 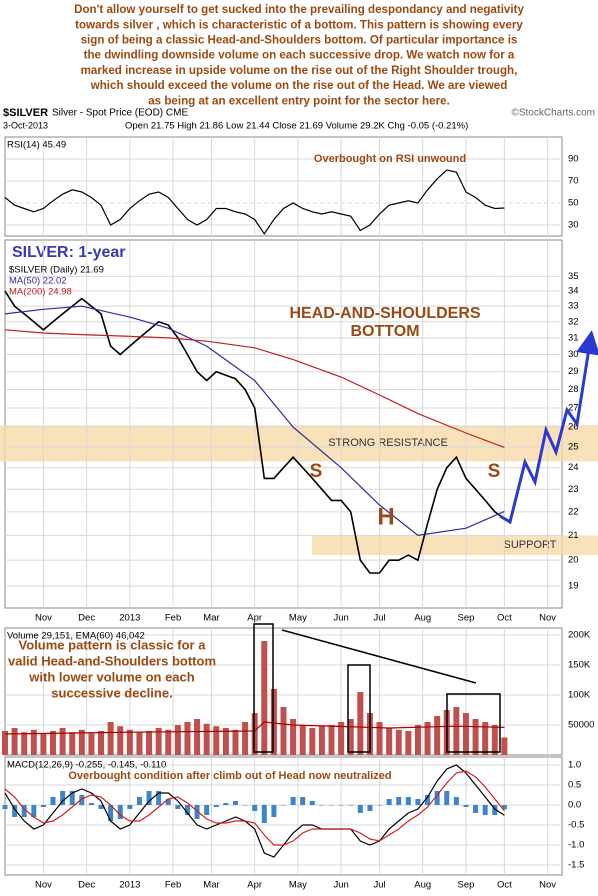 What do you see at coordinates (573, 276) in the screenshot?
I see `y-tick-label: 35` at bounding box center [573, 276].